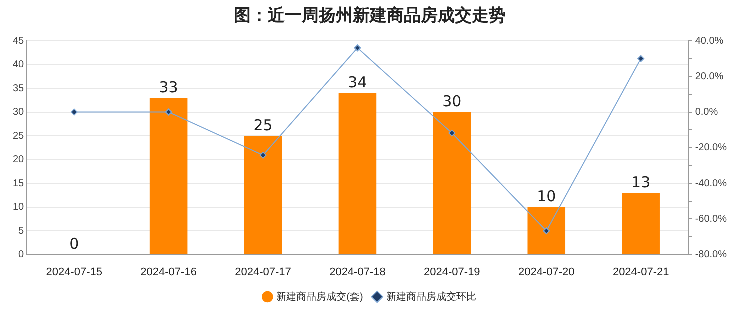 This screenshot has width=740, height=312. I want to click on x-tick-label: 2024-07-17, so click(263, 272).